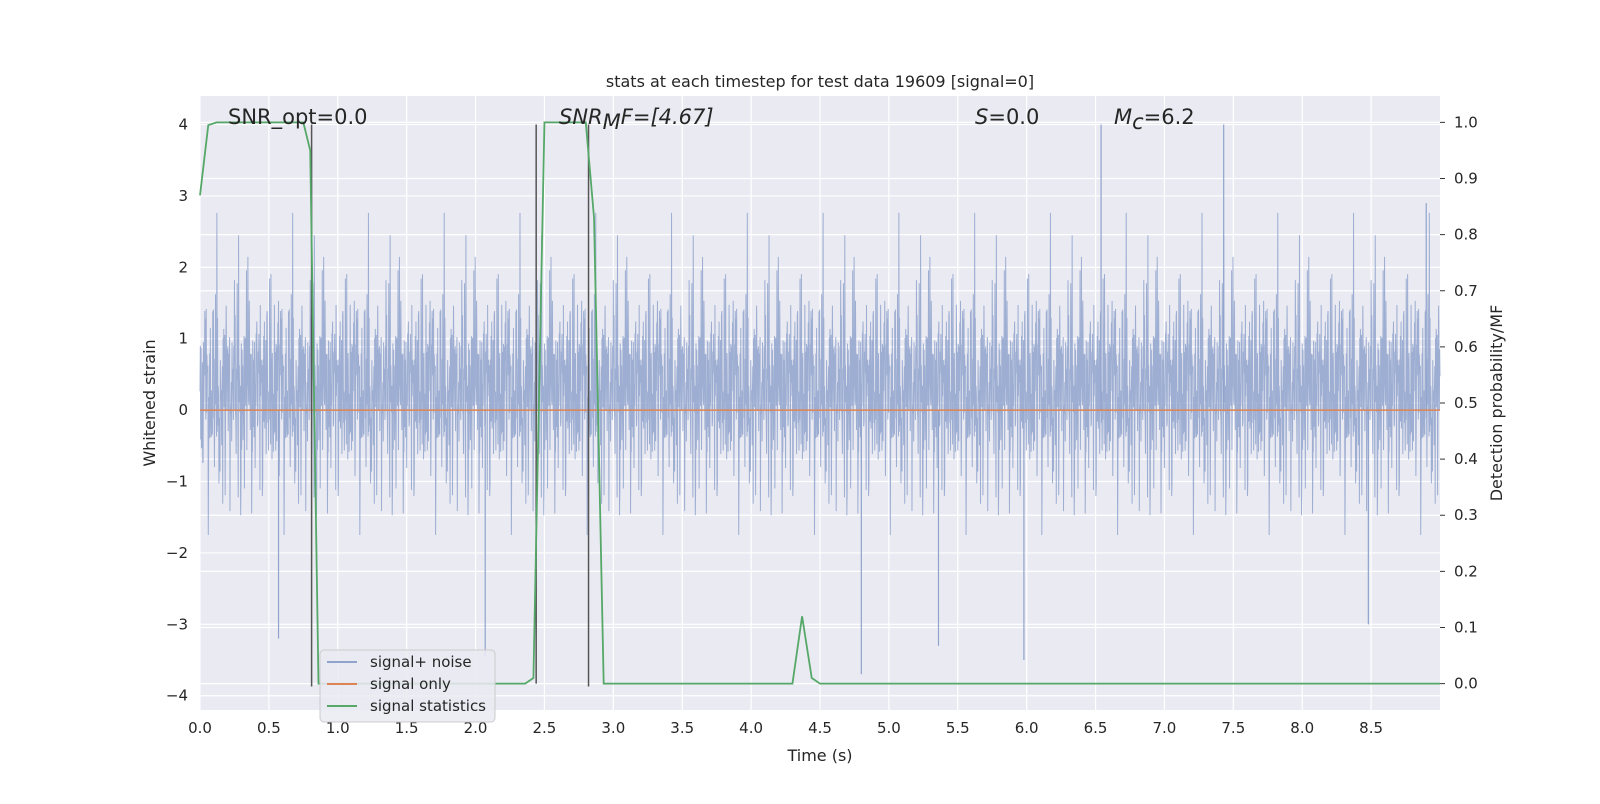  I want to click on legend-label-signal-only: signal only, so click(410, 684).